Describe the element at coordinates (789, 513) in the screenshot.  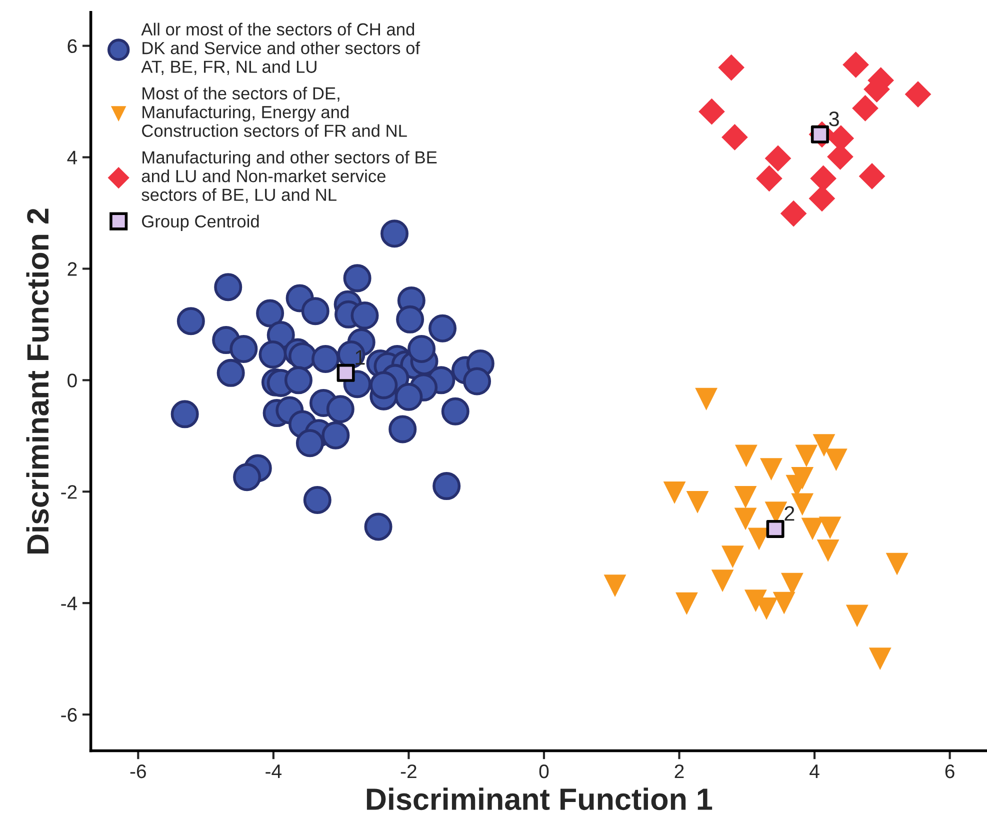
I see `annotation: 2` at that location.